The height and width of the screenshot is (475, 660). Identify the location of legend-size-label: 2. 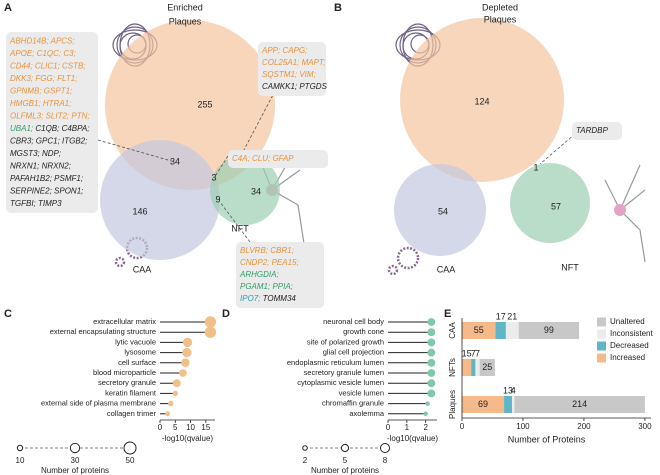
(305, 460).